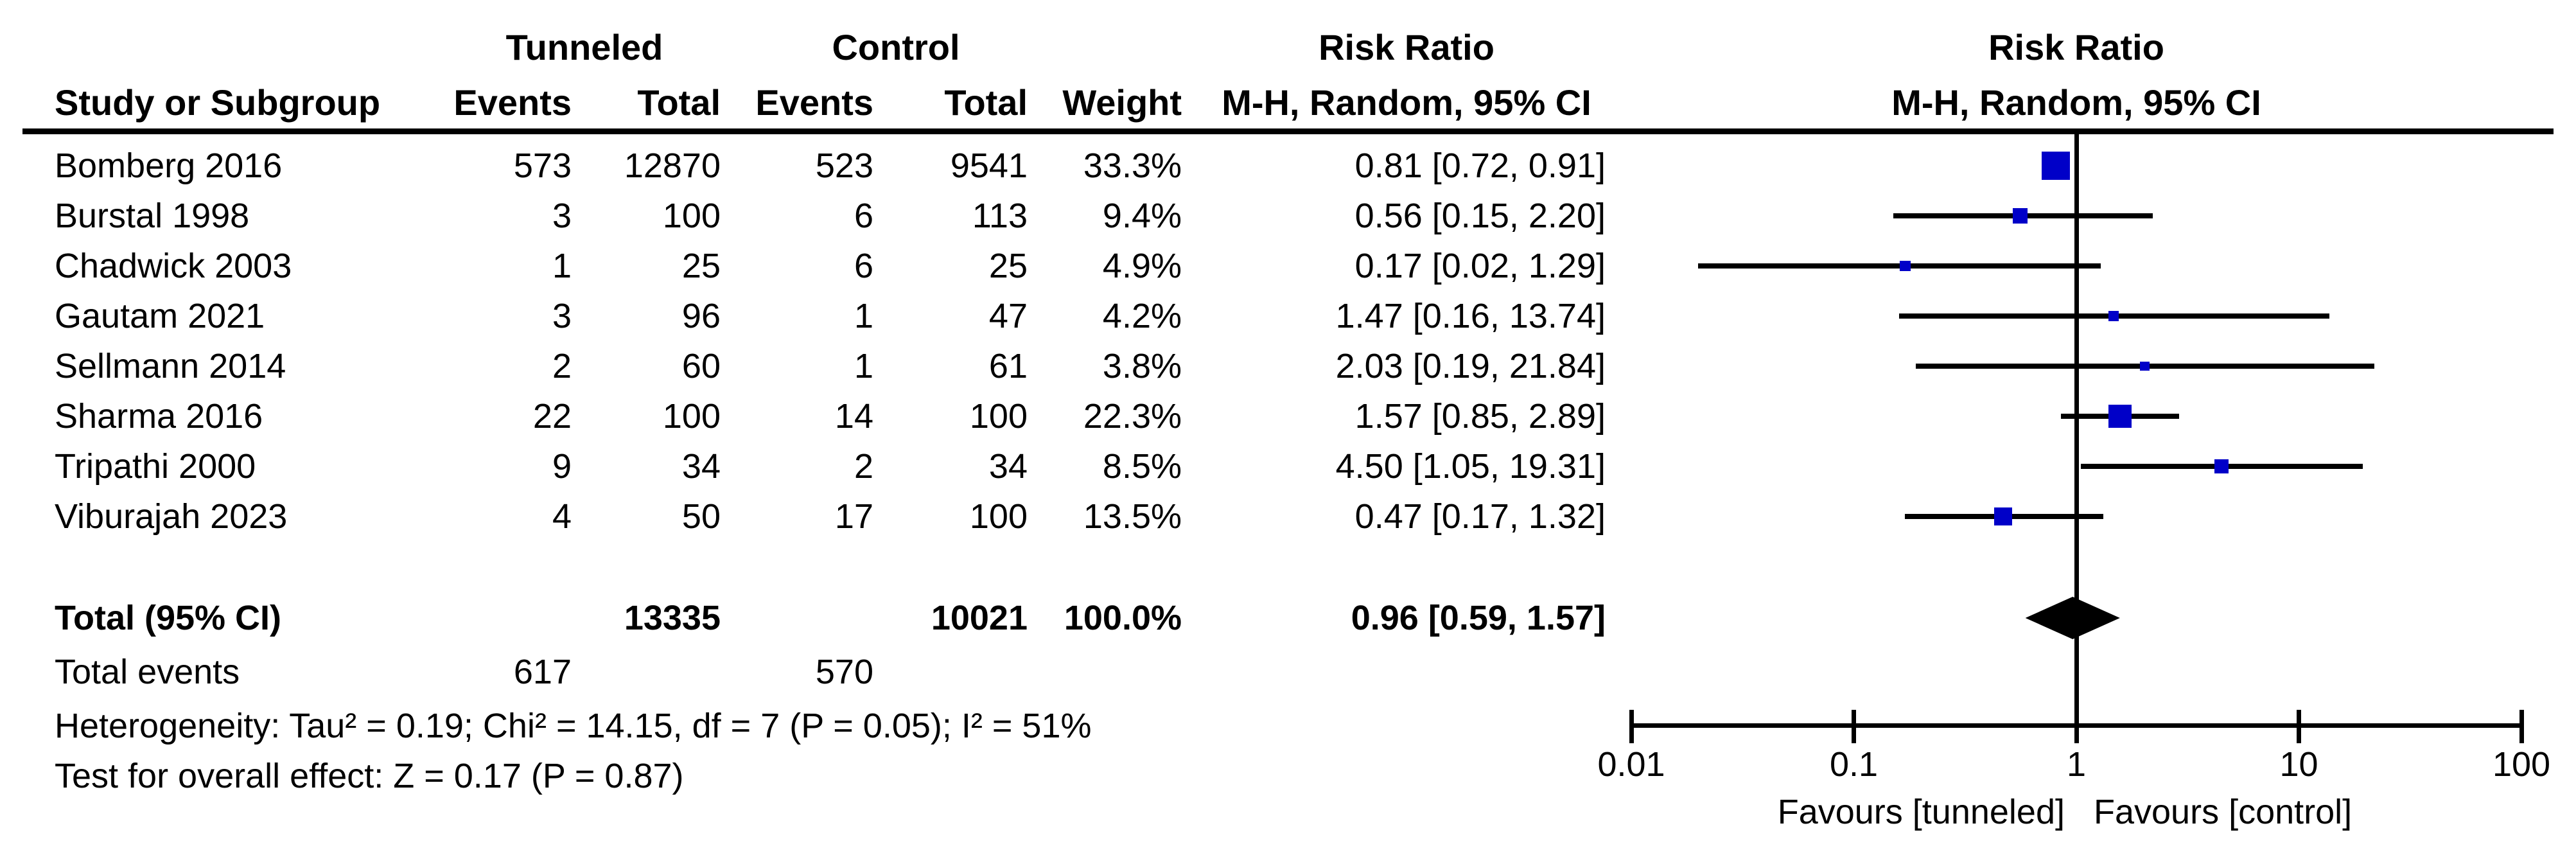 The height and width of the screenshot is (855, 2576). What do you see at coordinates (1142, 467) in the screenshot?
I see `study-row-weight: 8.5%` at bounding box center [1142, 467].